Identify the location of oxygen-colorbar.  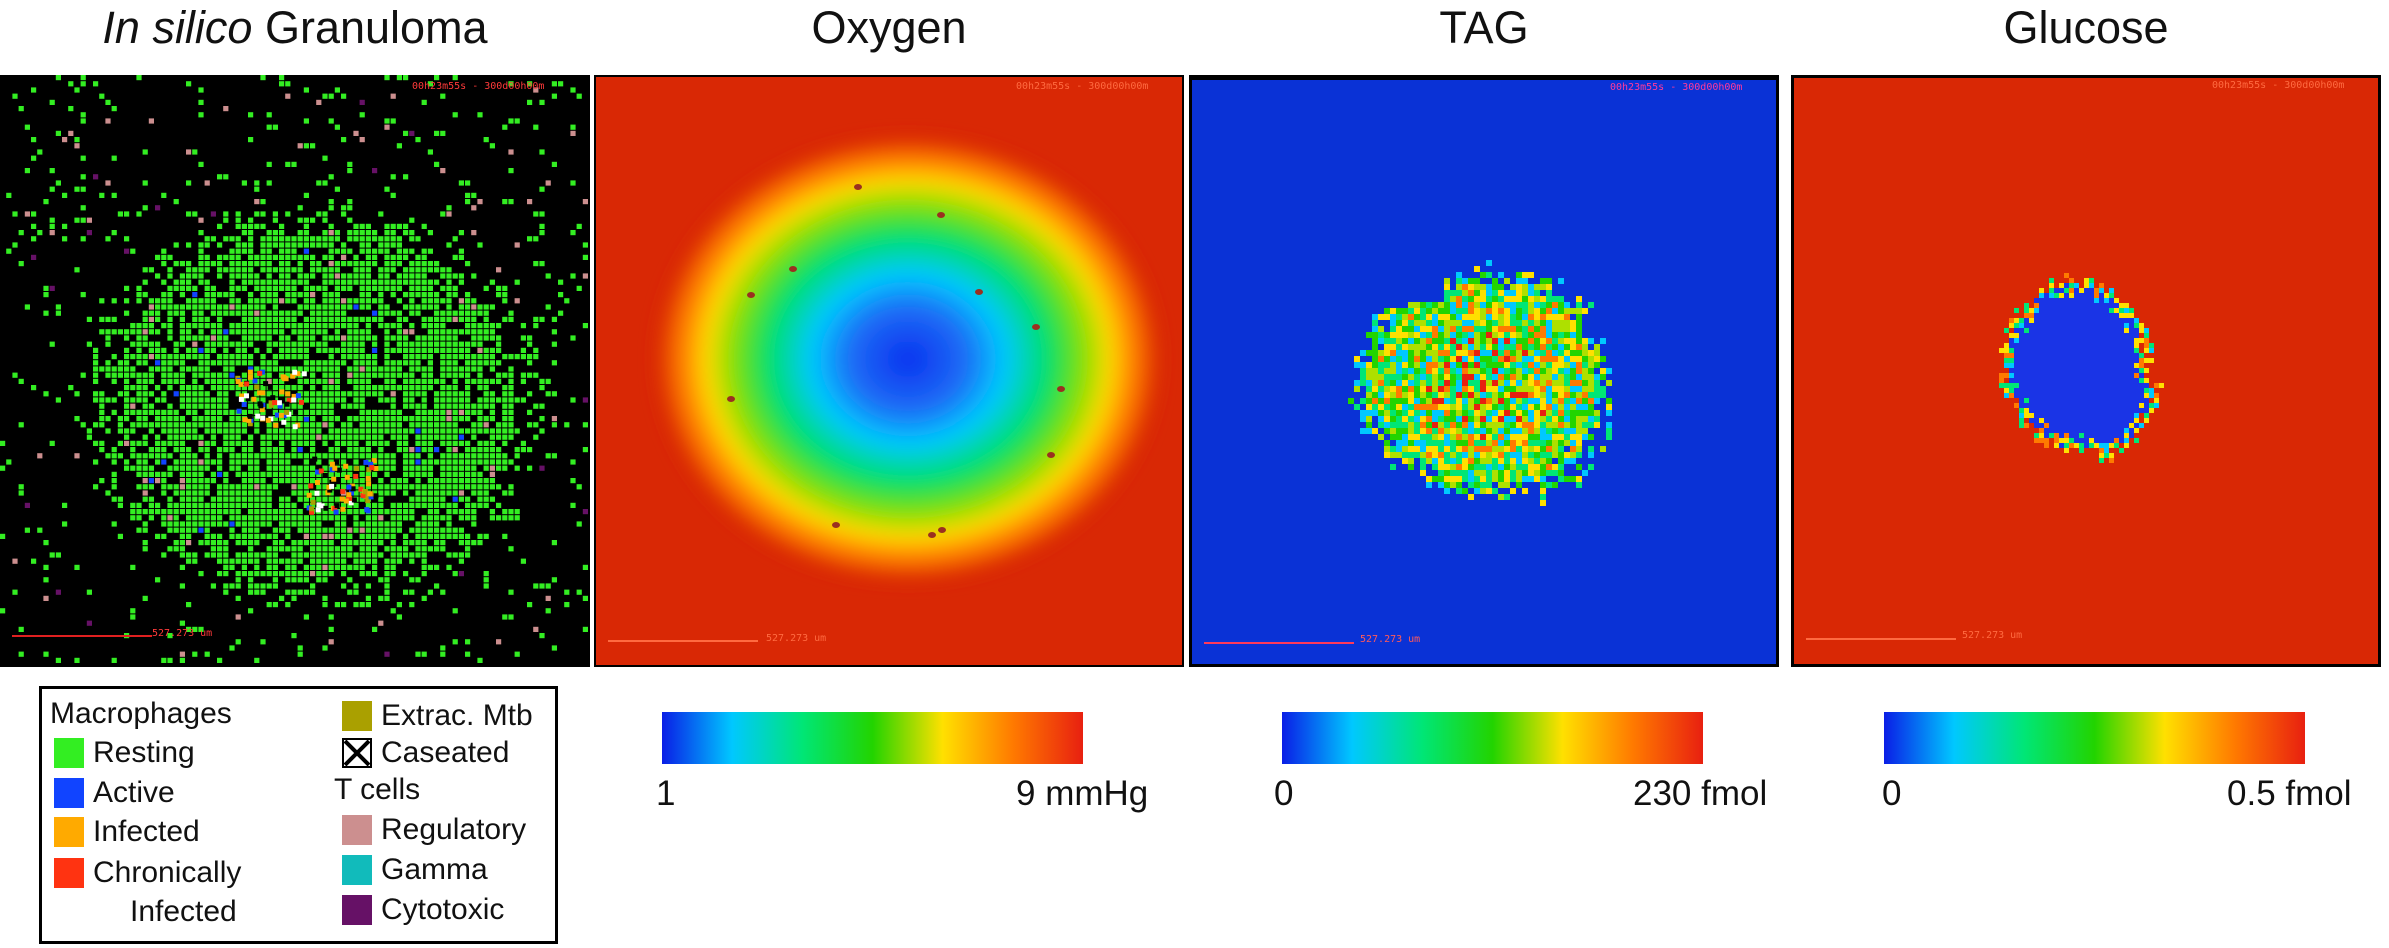
(872, 738).